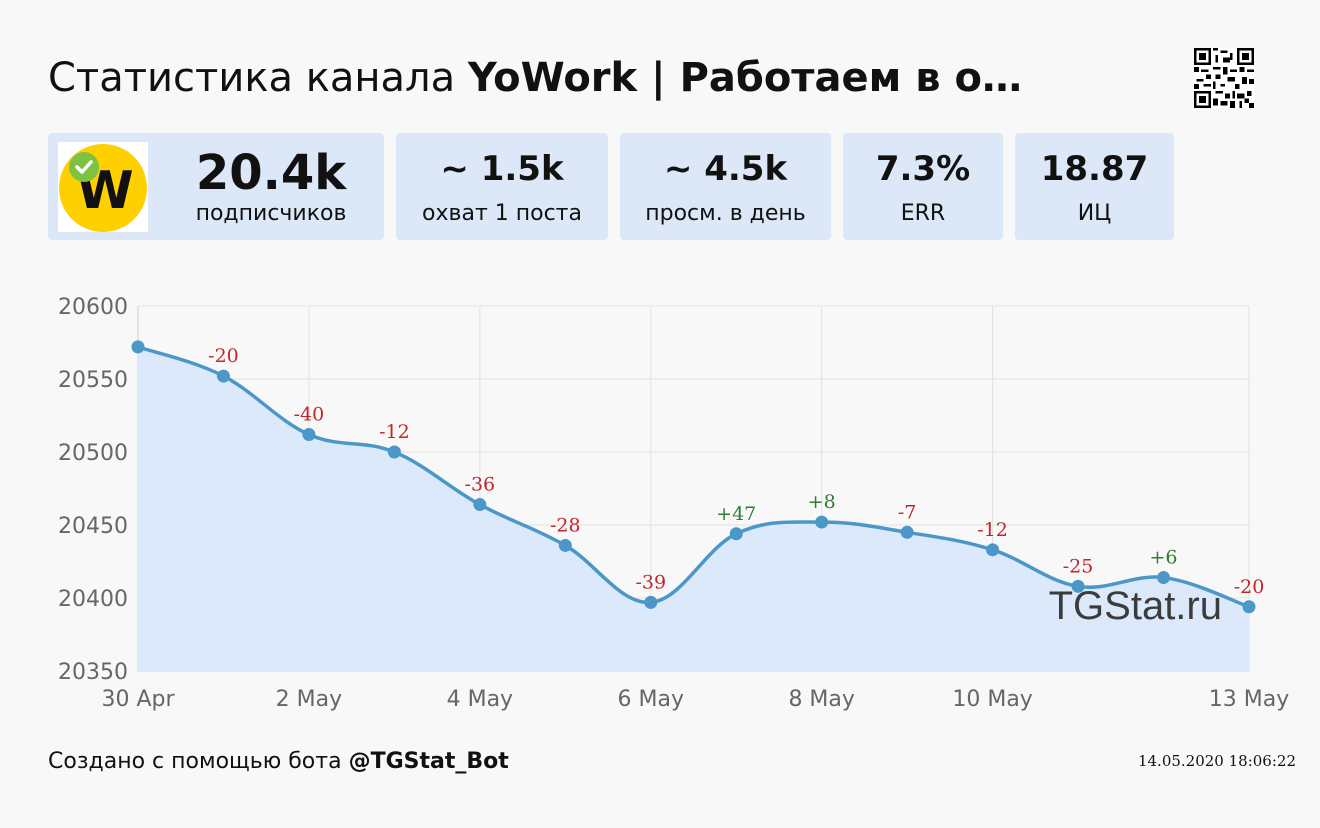 This screenshot has width=1320, height=828. What do you see at coordinates (271, 213) in the screenshot?
I see `subscribers-label: подписчиков` at bounding box center [271, 213].